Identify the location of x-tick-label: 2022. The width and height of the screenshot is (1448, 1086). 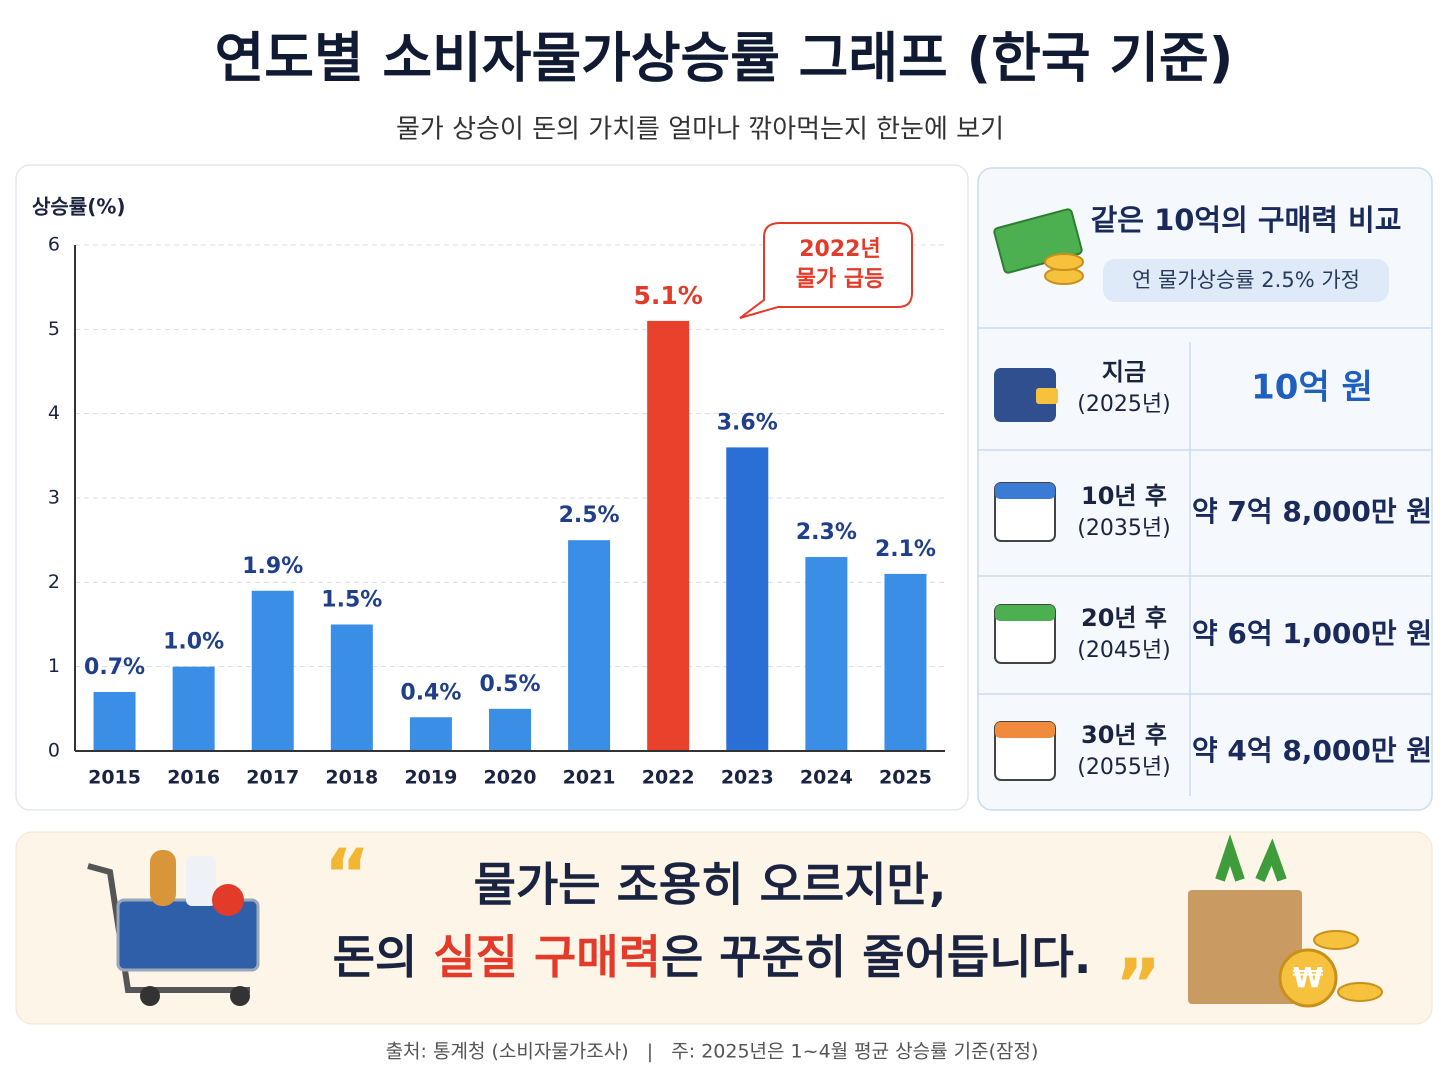
(668, 778).